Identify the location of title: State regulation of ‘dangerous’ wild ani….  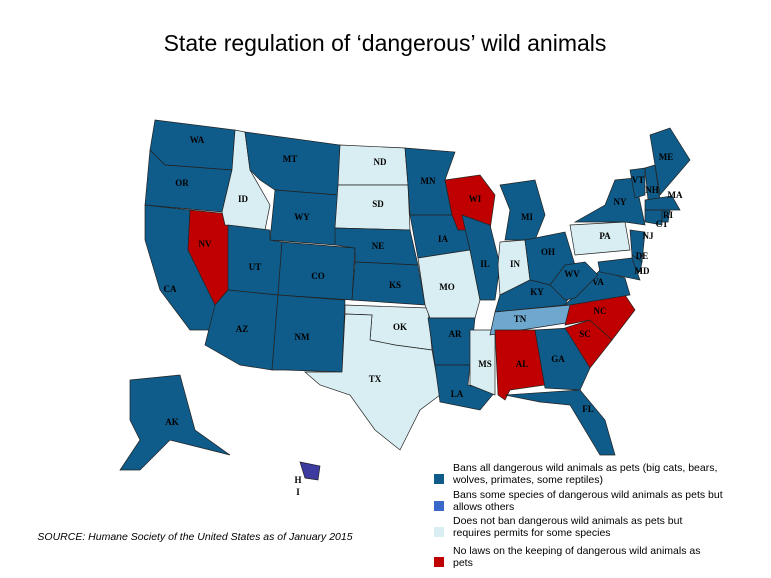
(385, 43).